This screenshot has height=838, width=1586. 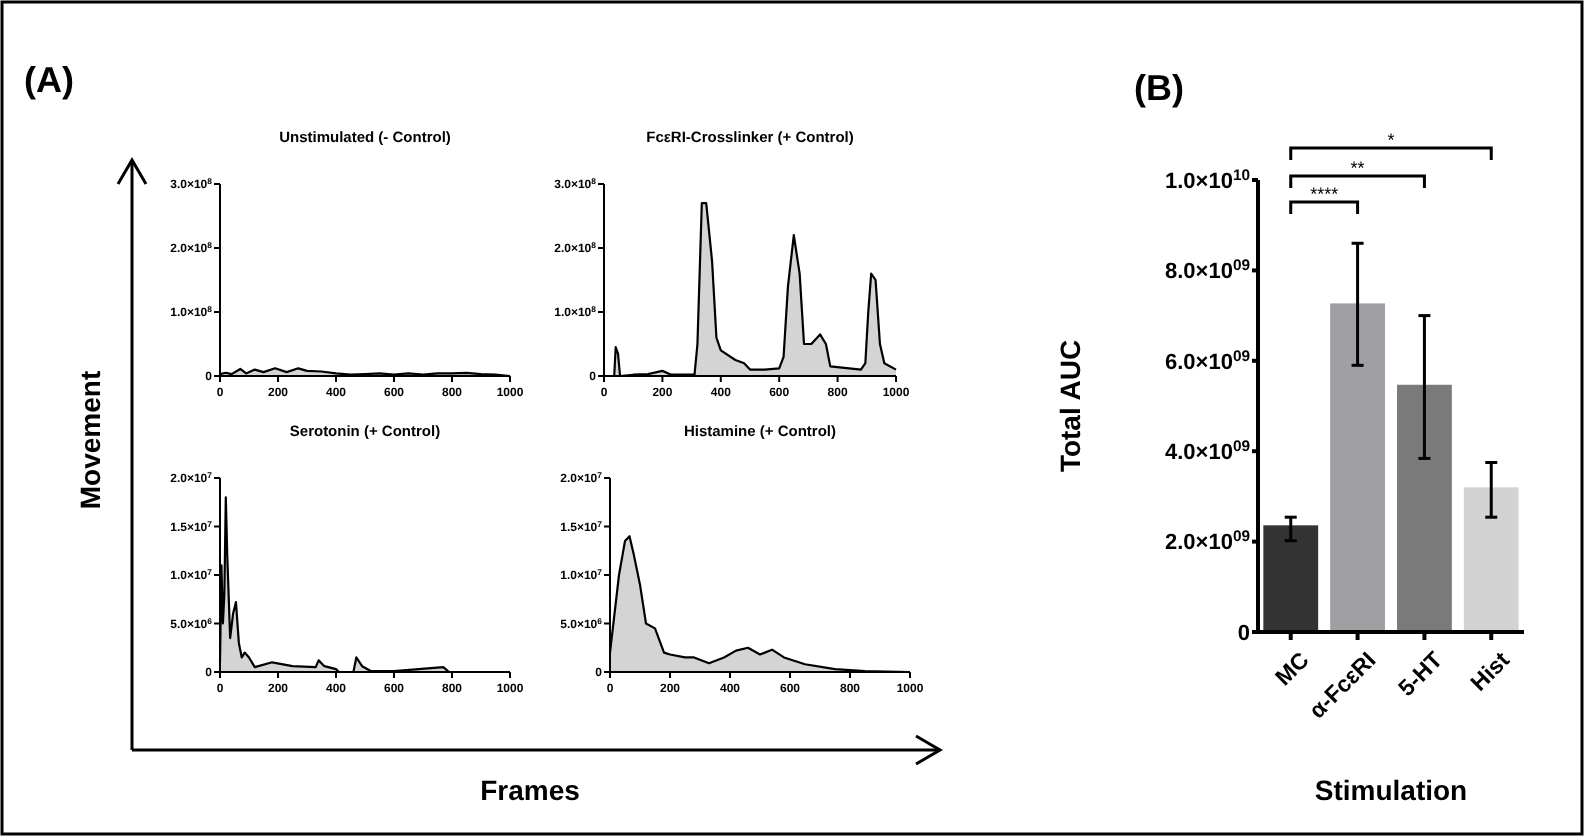 What do you see at coordinates (1391, 790) in the screenshot?
I see `x-axis-title: Stimulation` at bounding box center [1391, 790].